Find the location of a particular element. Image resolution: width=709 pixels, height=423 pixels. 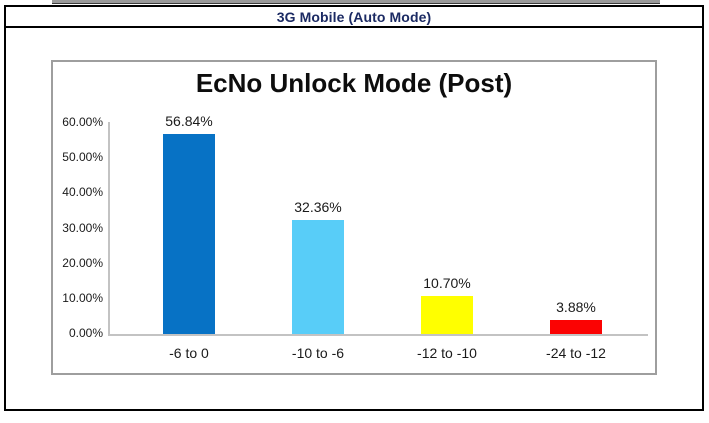

y-tick-label: 40.00% is located at coordinates (82, 192).